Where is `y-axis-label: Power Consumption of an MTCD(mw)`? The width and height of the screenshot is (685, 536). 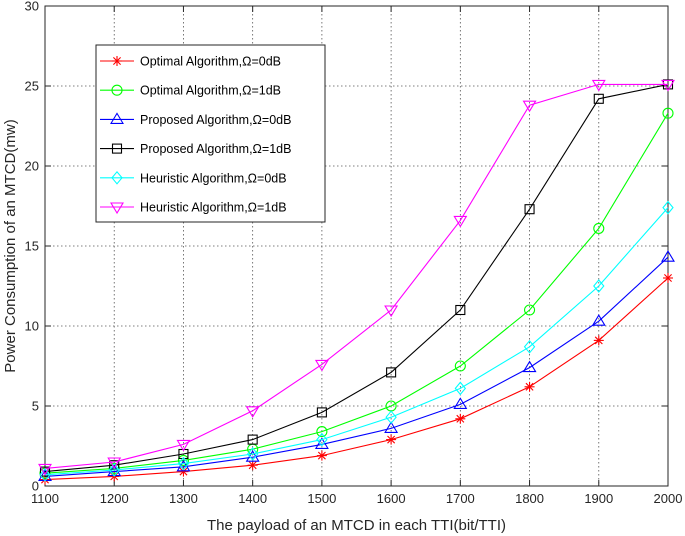 y-axis-label: Power Consumption of an MTCD(mw) is located at coordinates (10, 245).